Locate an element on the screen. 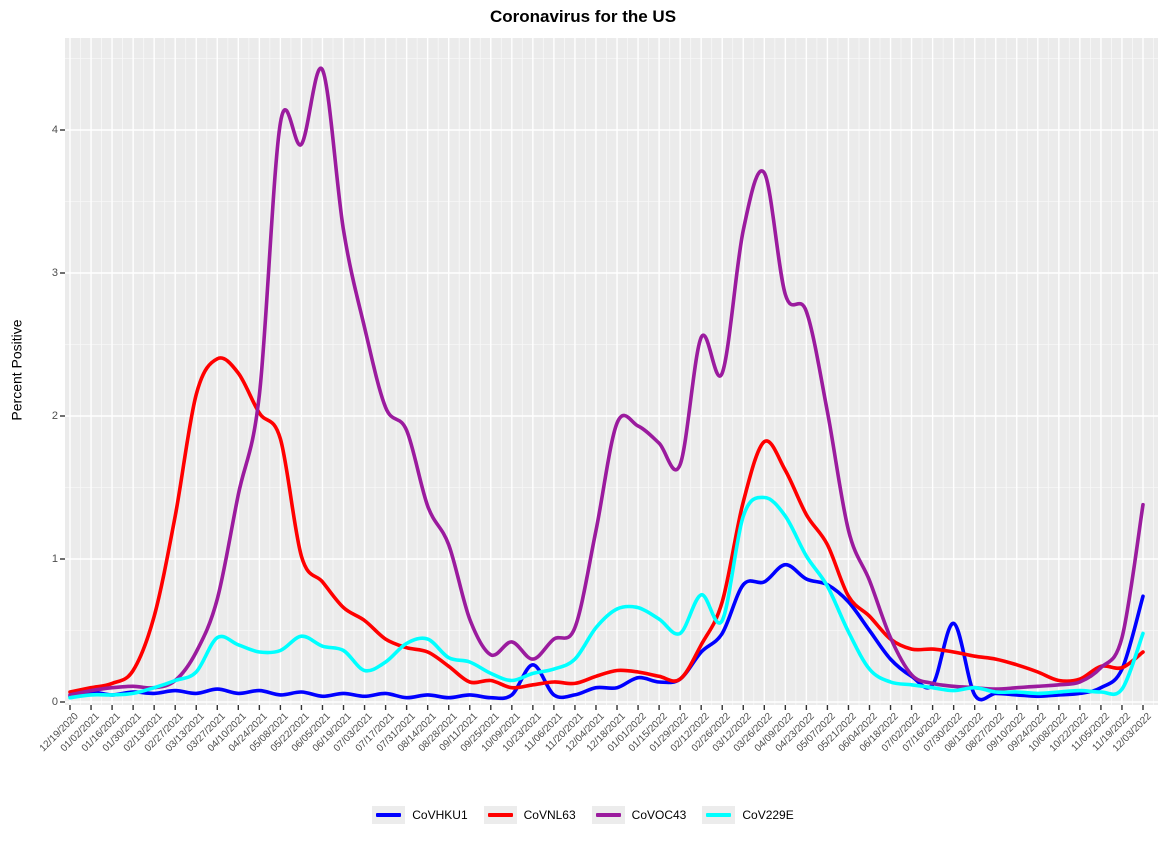  legend-label: CoVNL63 is located at coordinates (549, 815).